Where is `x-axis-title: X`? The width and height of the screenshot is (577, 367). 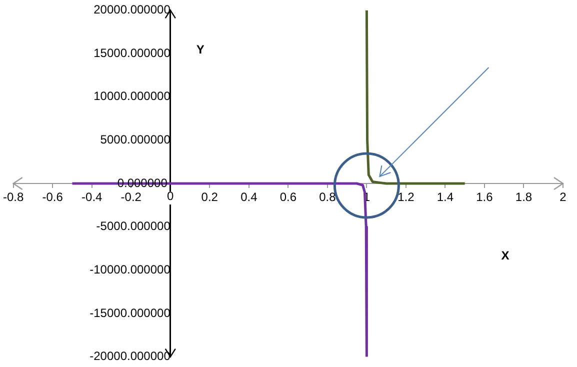
x-axis-title: X is located at coordinates (505, 255).